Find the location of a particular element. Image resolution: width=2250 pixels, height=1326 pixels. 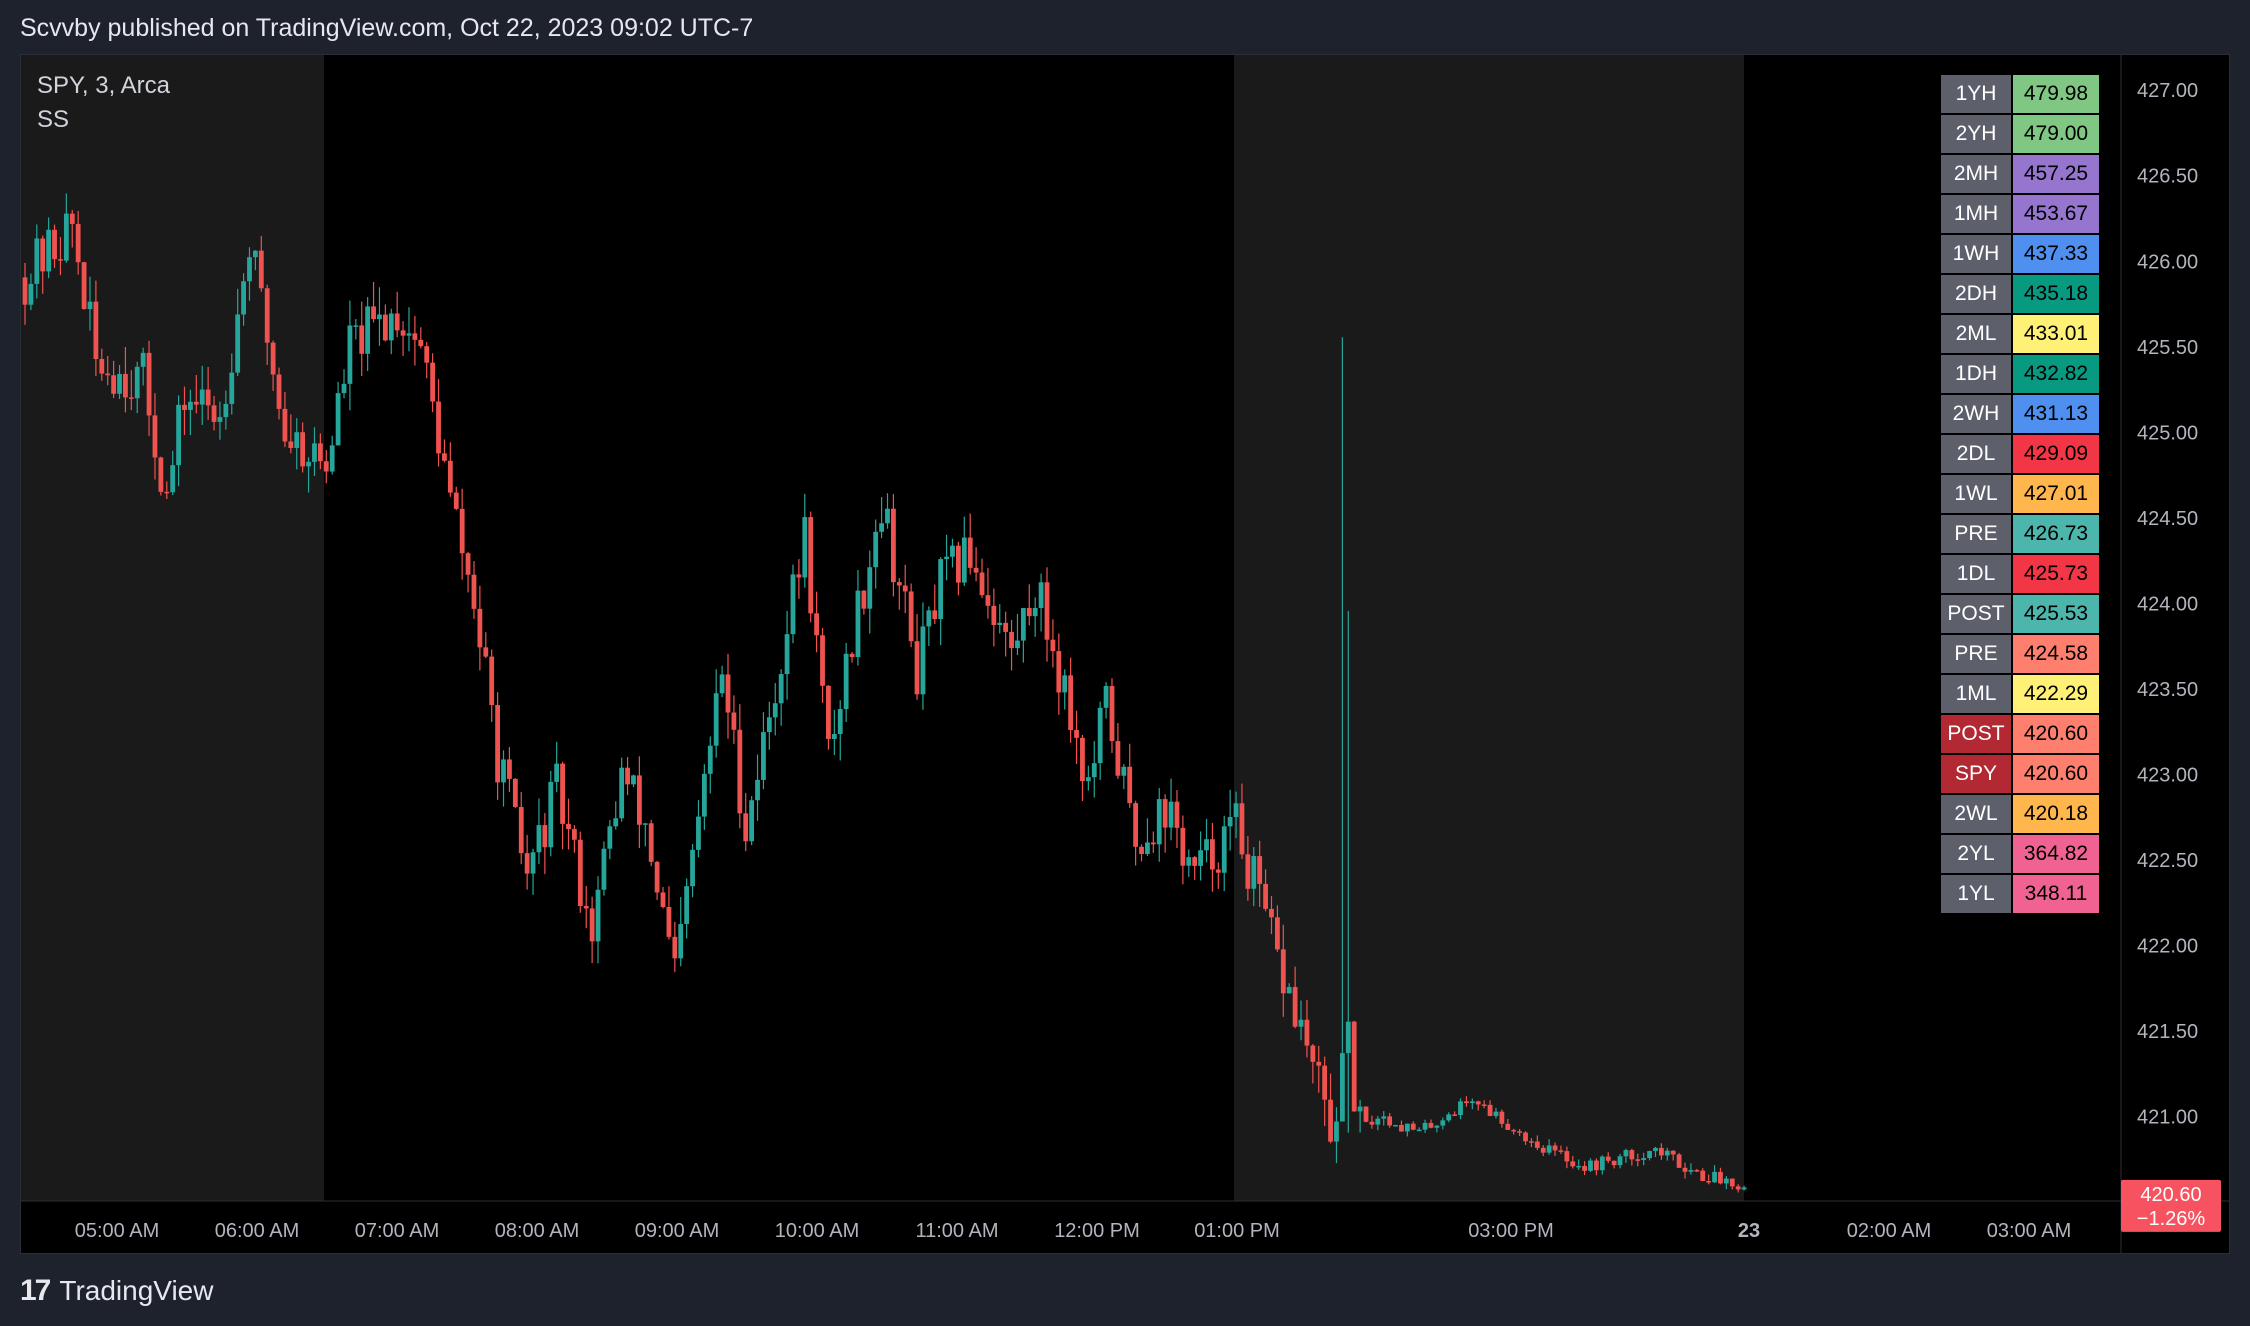

price-tick-label: 426.50 is located at coordinates (2167, 177).